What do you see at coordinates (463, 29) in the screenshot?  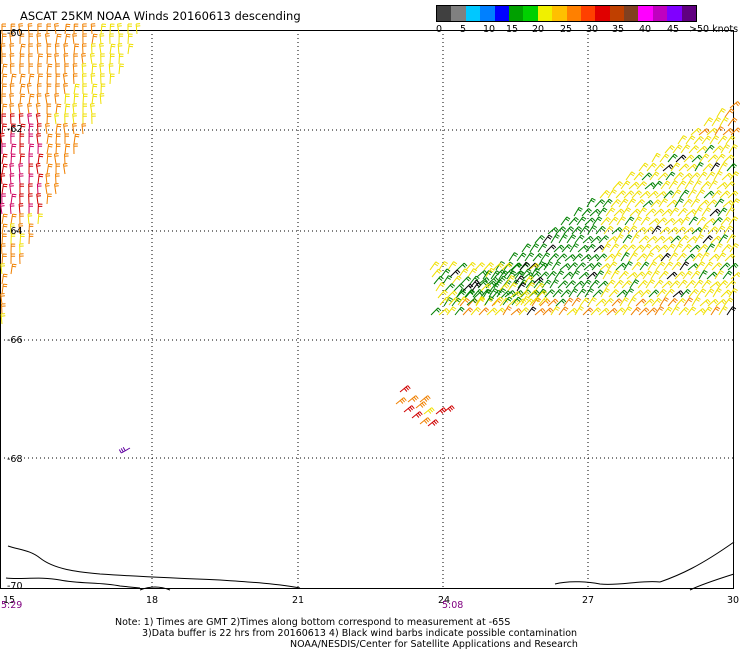 I see `legend-tick: 5` at bounding box center [463, 29].